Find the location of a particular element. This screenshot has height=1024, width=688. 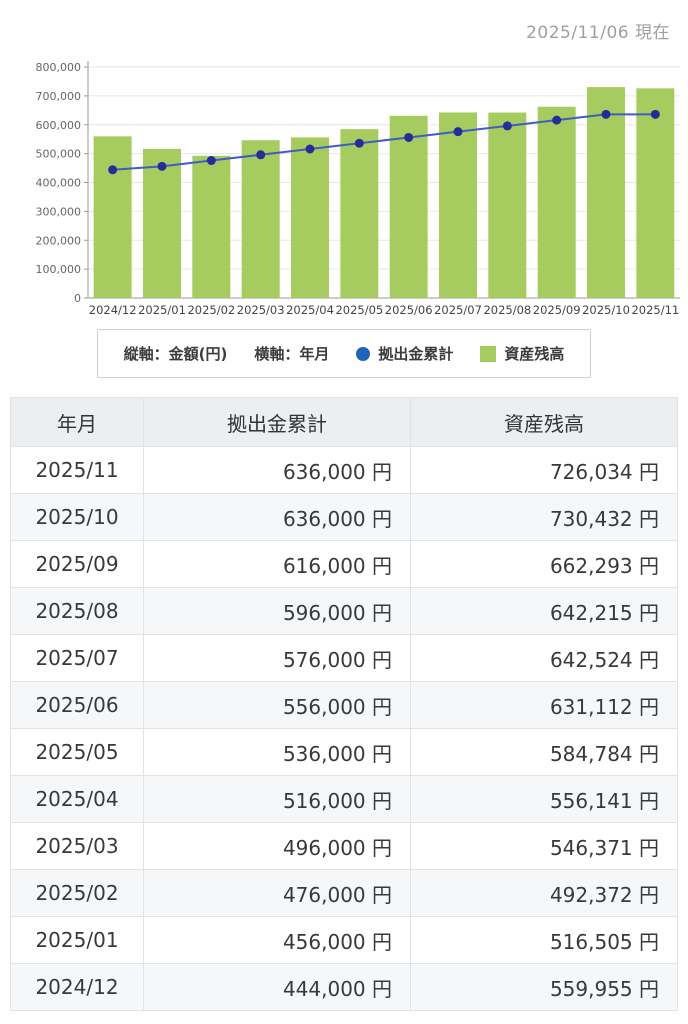

chart-legend: 縦軸：金額(円) 横軸：年月 拠出金累計 資産残高 is located at coordinates (344, 353).